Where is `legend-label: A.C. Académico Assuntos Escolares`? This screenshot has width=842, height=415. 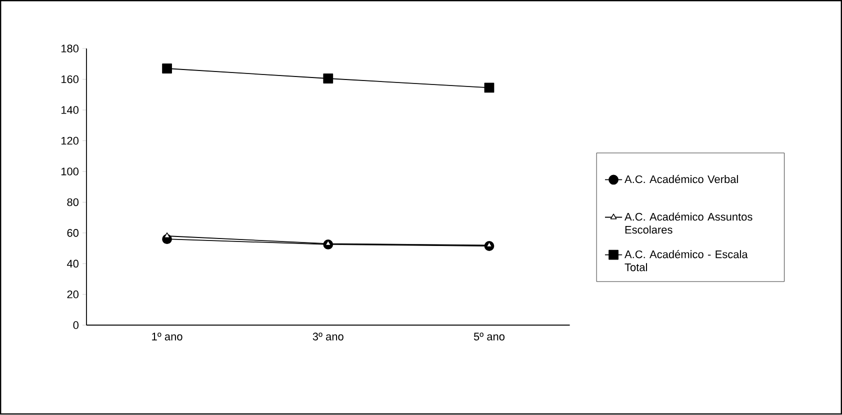
legend-label: A.C. Académico Assuntos Escolares is located at coordinates (688, 223).